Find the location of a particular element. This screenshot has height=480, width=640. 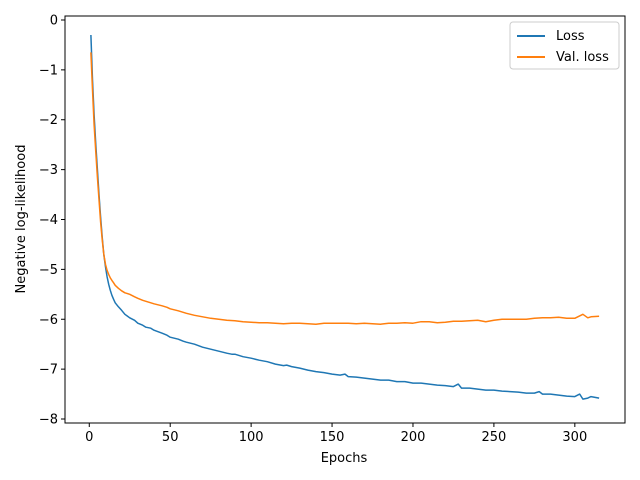

x-tick-label: 0 is located at coordinates (89, 437).